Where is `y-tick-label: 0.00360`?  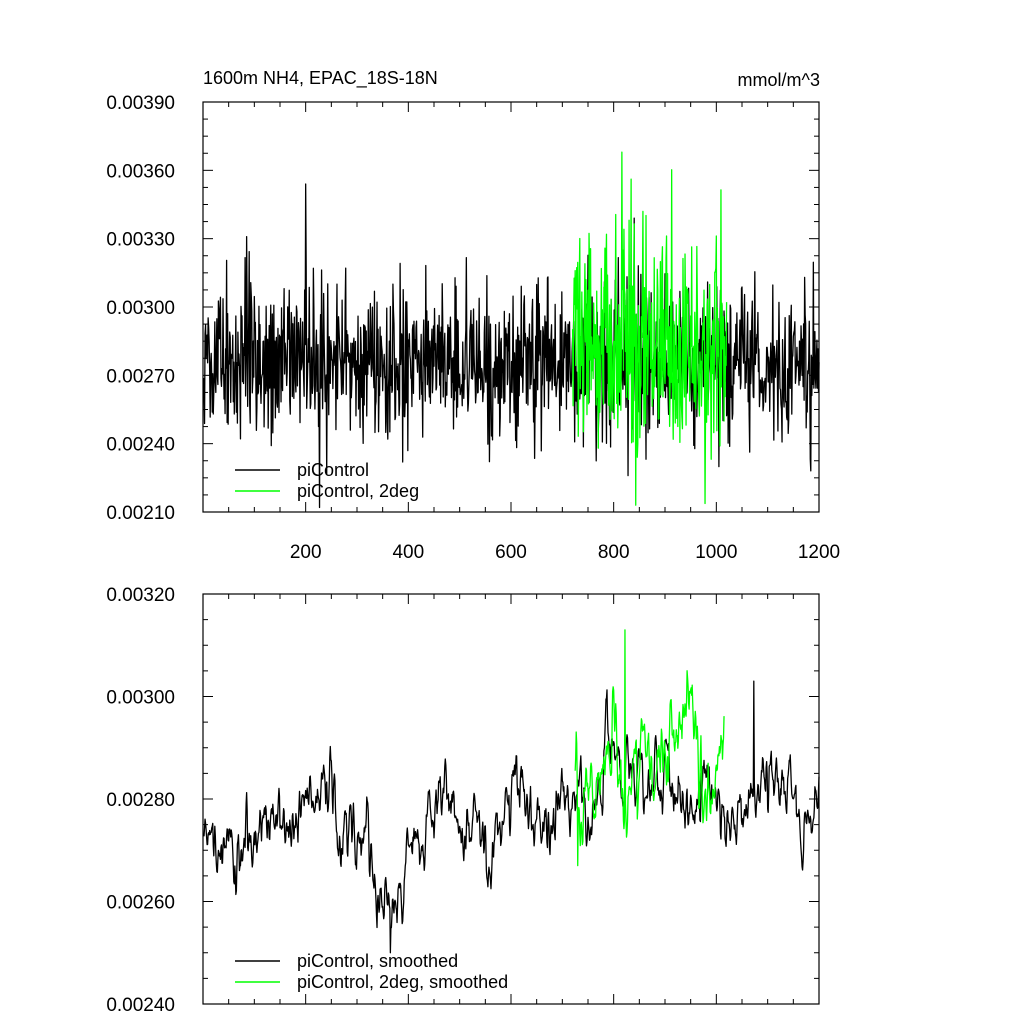
y-tick-label: 0.00360 is located at coordinates (140, 171).